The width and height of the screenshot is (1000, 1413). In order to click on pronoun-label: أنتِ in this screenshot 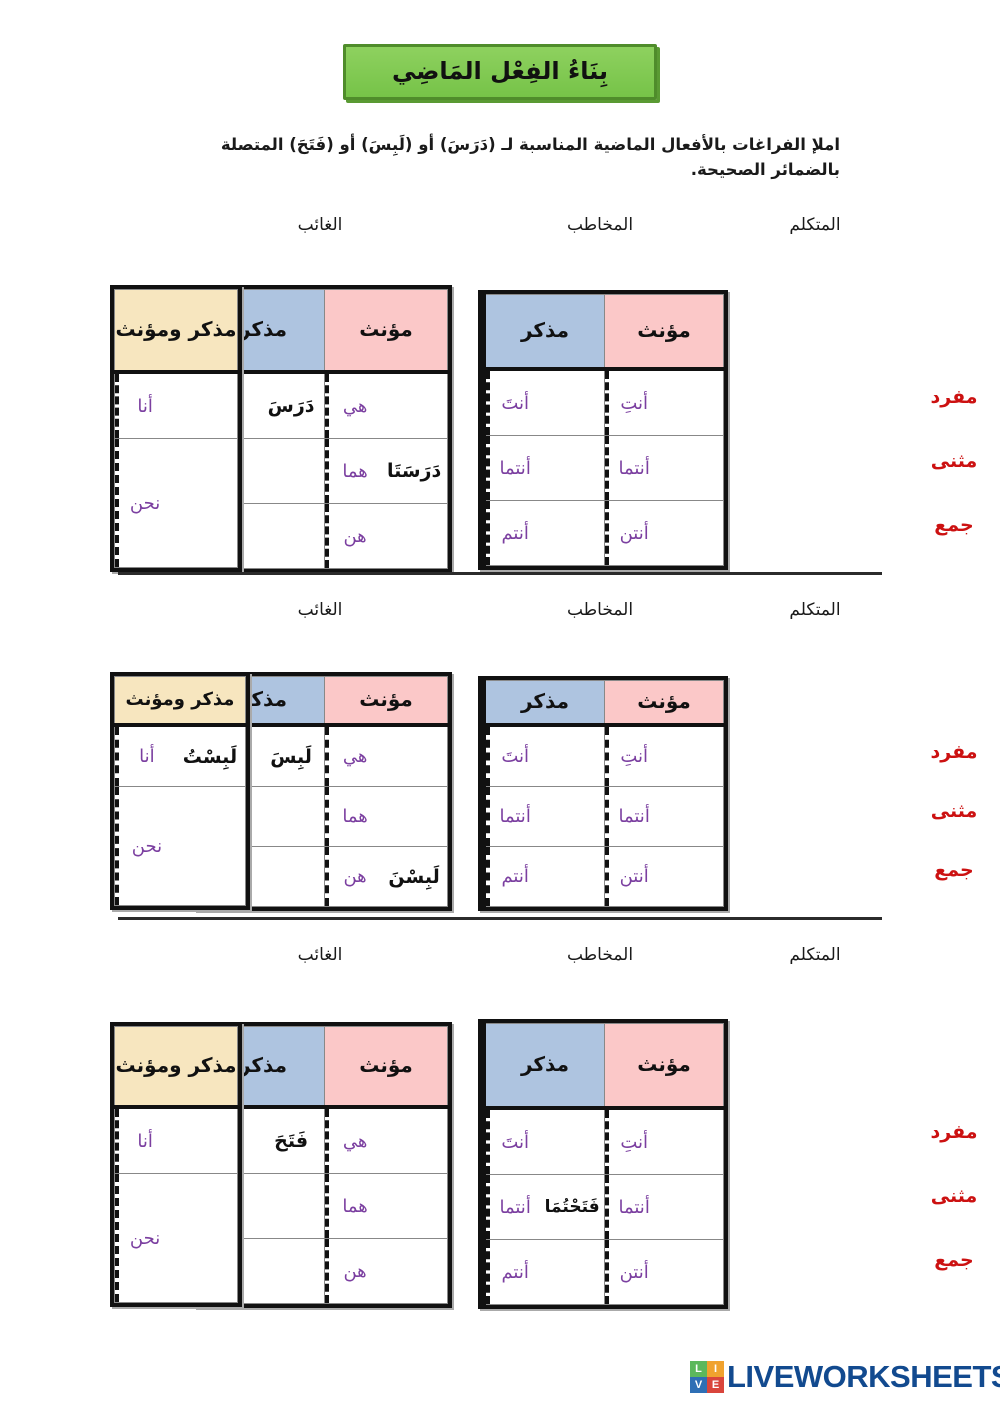, I will do `click(632, 1142)`.